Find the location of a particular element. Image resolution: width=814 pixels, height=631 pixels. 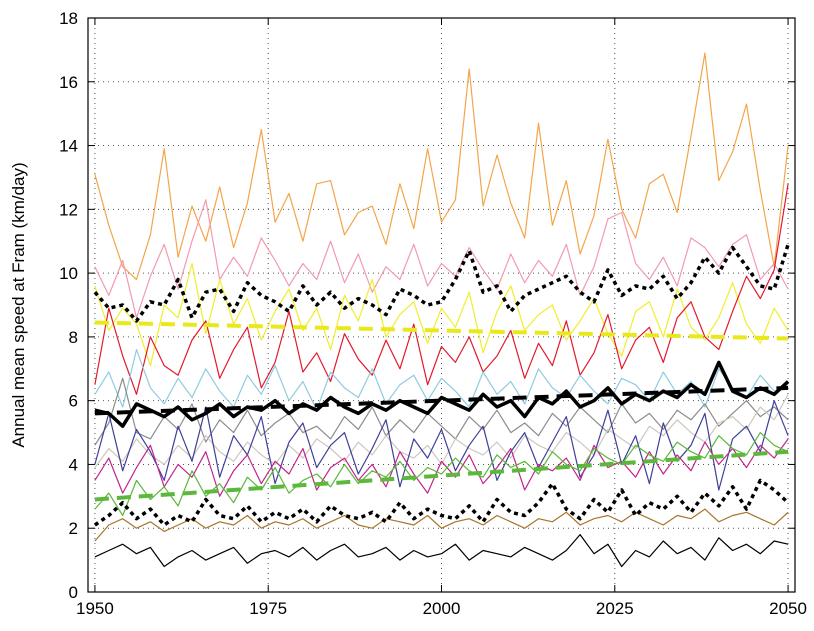

y-tick-label: 16 is located at coordinates (68, 82).